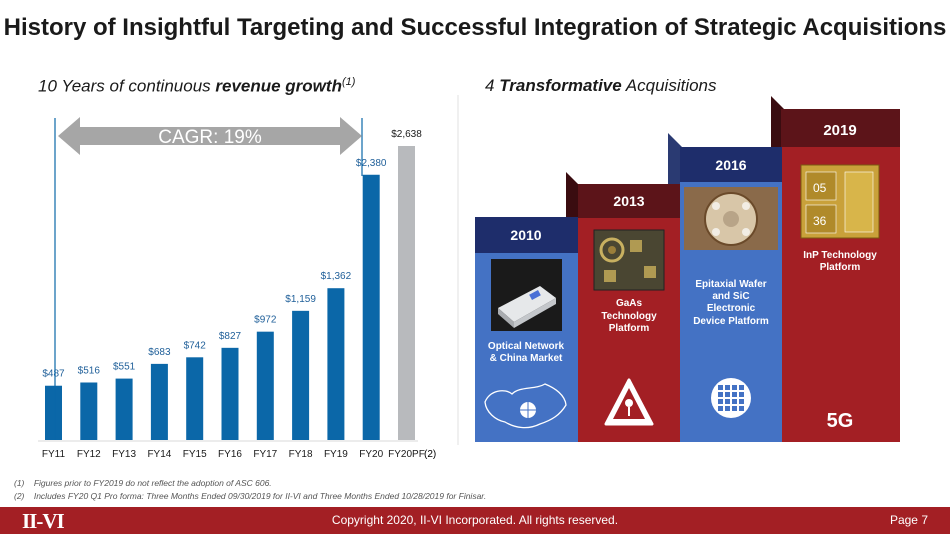  Describe the element at coordinates (301, 454) in the screenshot. I see `x-tick-label: FY18` at that location.